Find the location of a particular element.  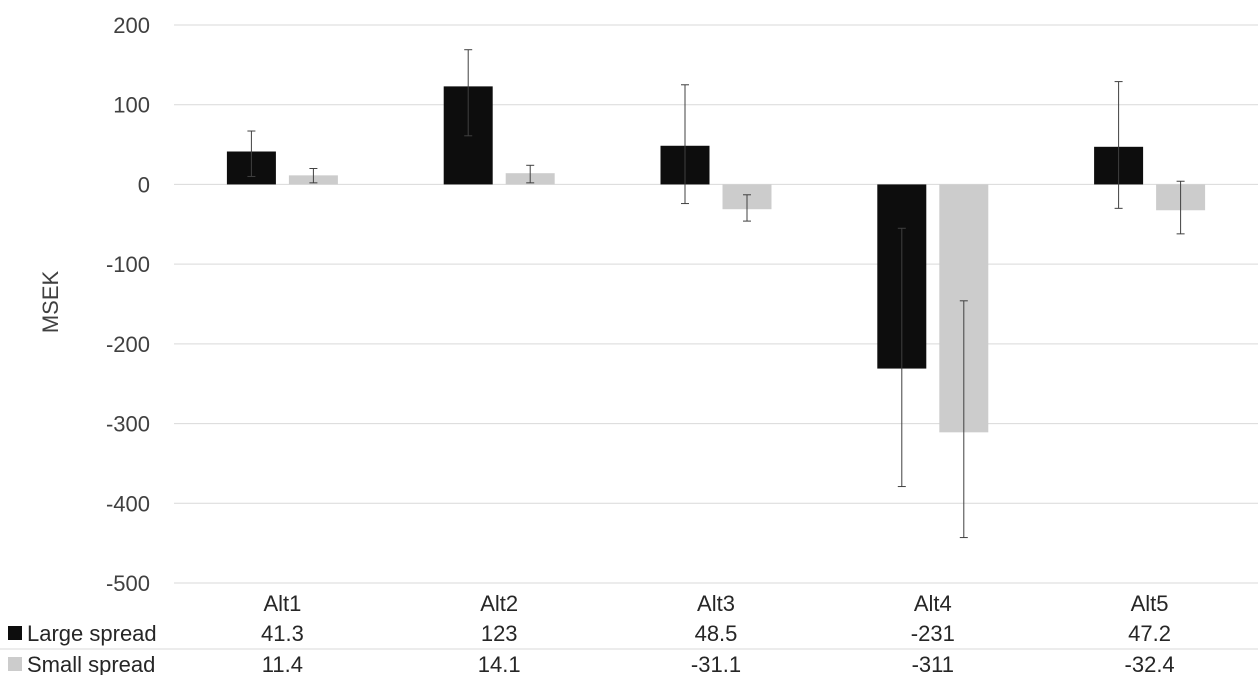

data-value-label: 11.4 is located at coordinates (282, 663).